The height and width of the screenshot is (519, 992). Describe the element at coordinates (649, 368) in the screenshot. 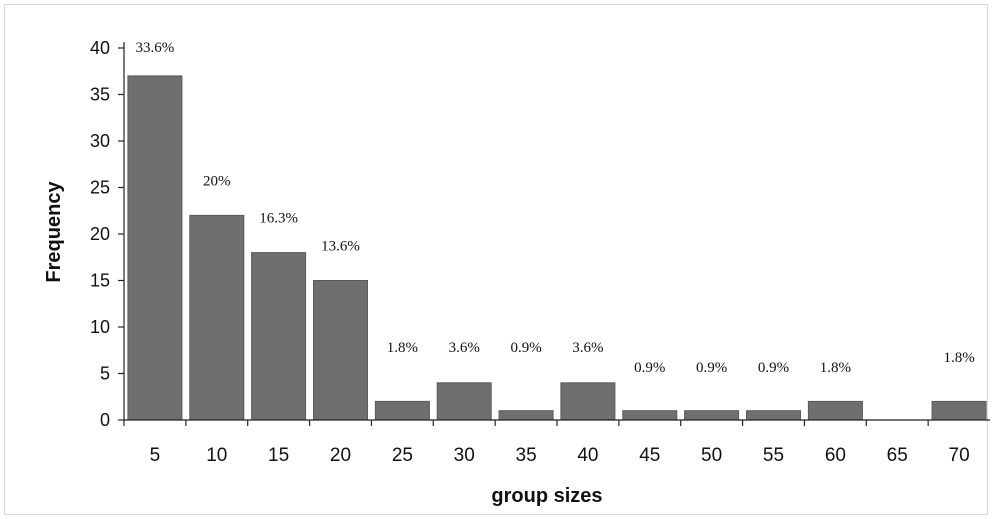

I see `data-label-45: 0.9%` at that location.